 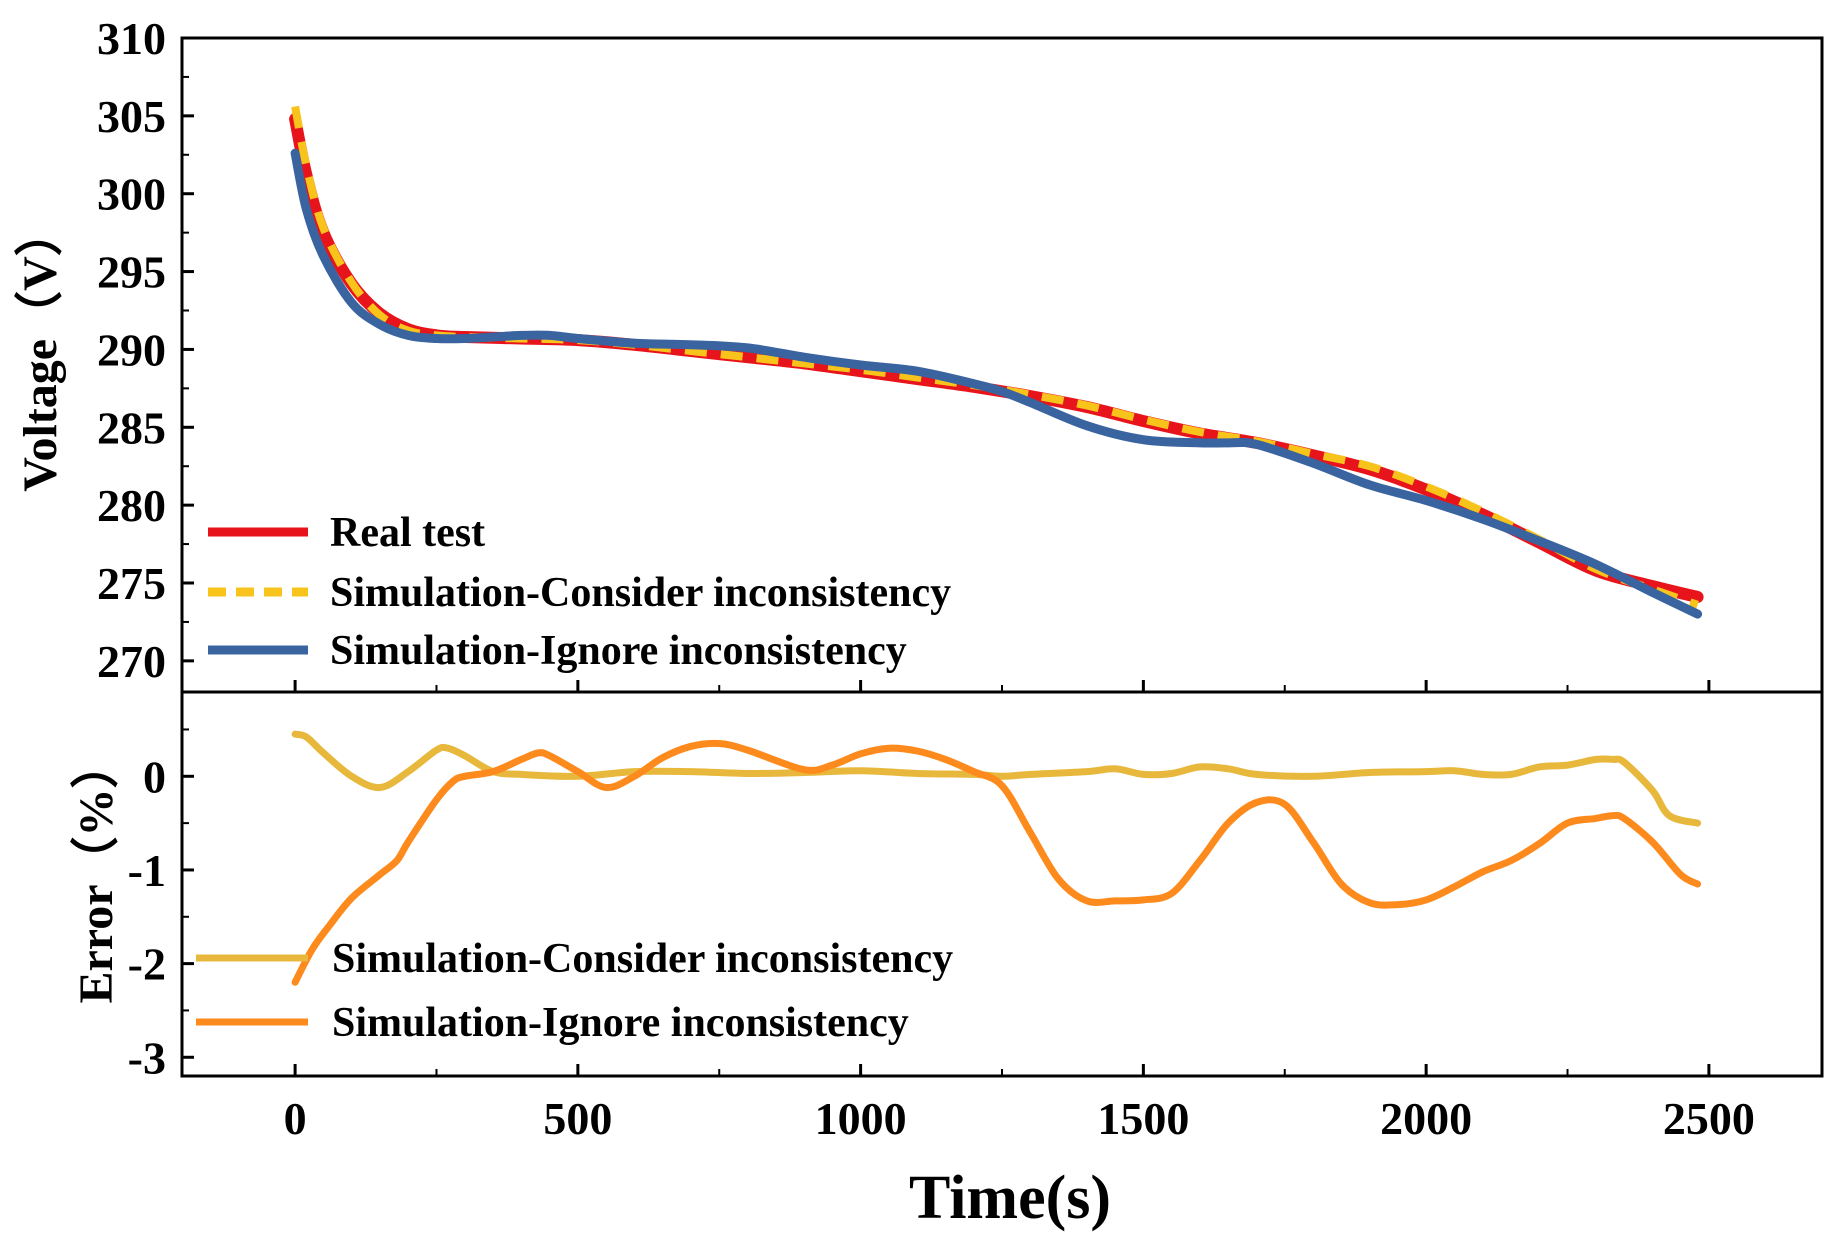 I want to click on x-tick-label: 1000, so click(x=861, y=1118).